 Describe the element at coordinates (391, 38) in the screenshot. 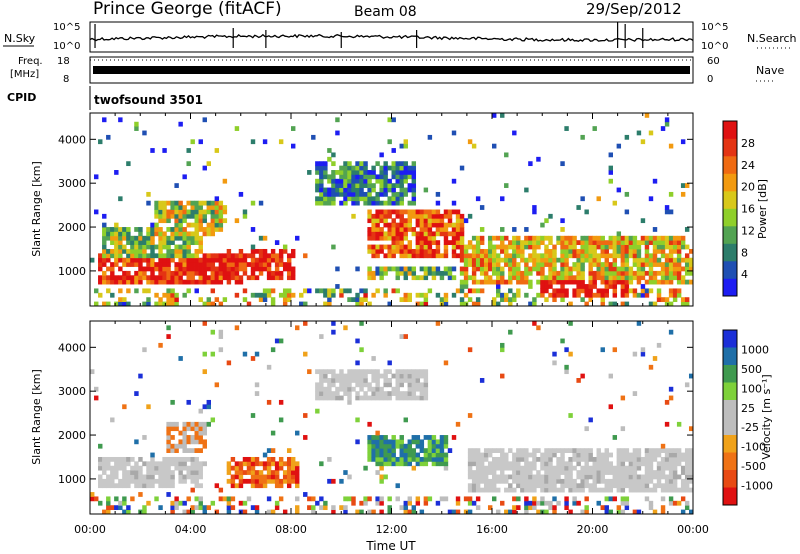

I see `nsky-trace` at that location.